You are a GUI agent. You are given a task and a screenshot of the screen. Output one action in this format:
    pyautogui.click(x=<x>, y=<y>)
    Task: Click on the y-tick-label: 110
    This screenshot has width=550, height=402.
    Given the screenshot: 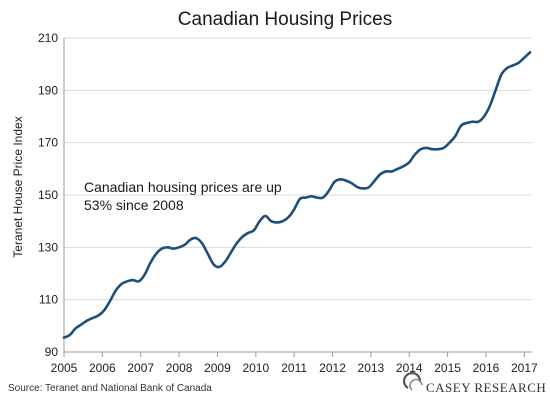 What is the action you would take?
    pyautogui.click(x=48, y=300)
    